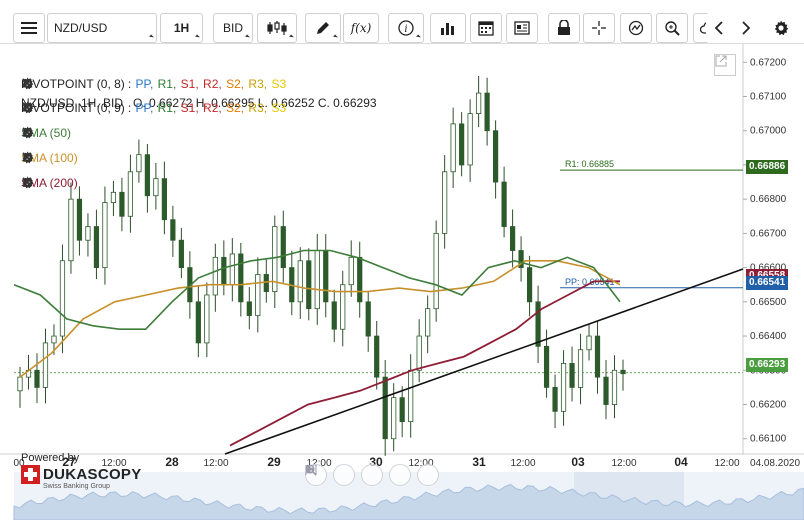 The image size is (804, 520). Describe the element at coordinates (69, 462) in the screenshot. I see `x-day-label: 27` at that location.